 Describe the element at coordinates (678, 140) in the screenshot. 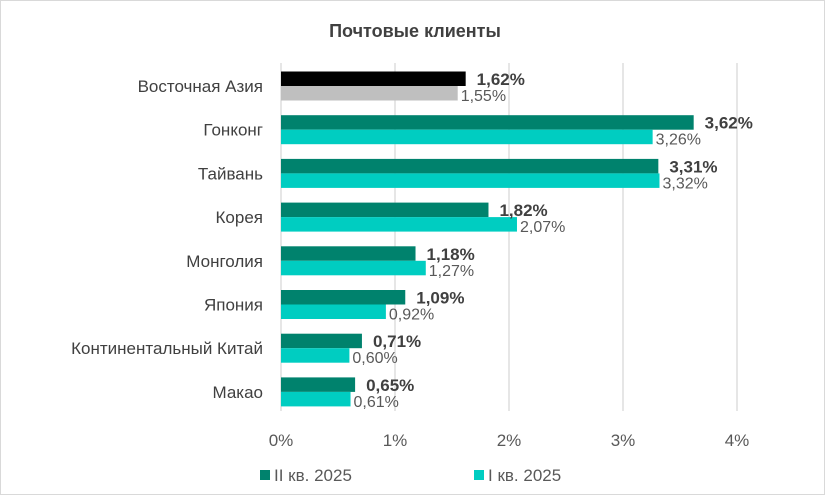

I see `data-label-q1: 3,26%` at that location.